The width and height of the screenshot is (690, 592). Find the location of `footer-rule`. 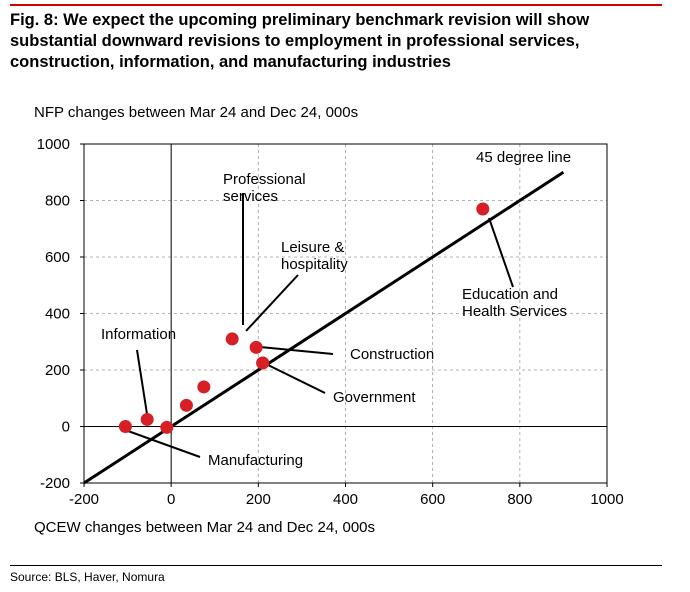

footer-rule is located at coordinates (336, 565).